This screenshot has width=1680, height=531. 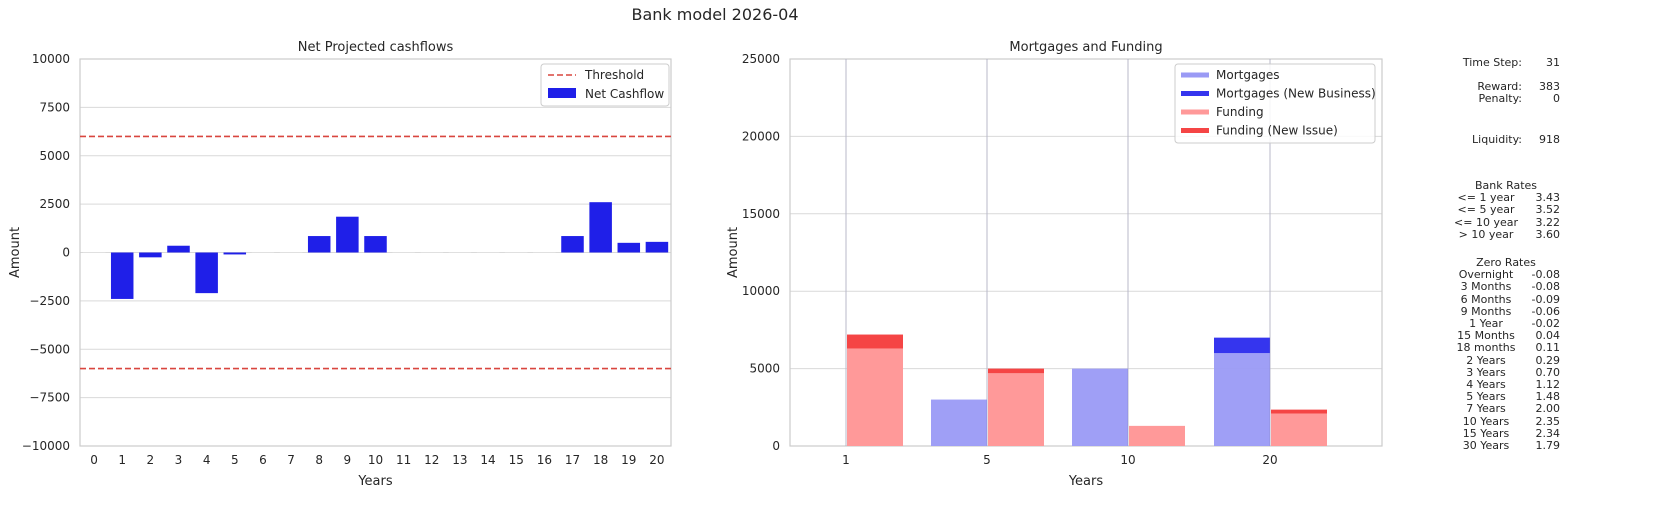 What do you see at coordinates (235, 460) in the screenshot?
I see `x-tick-label: 5` at bounding box center [235, 460].